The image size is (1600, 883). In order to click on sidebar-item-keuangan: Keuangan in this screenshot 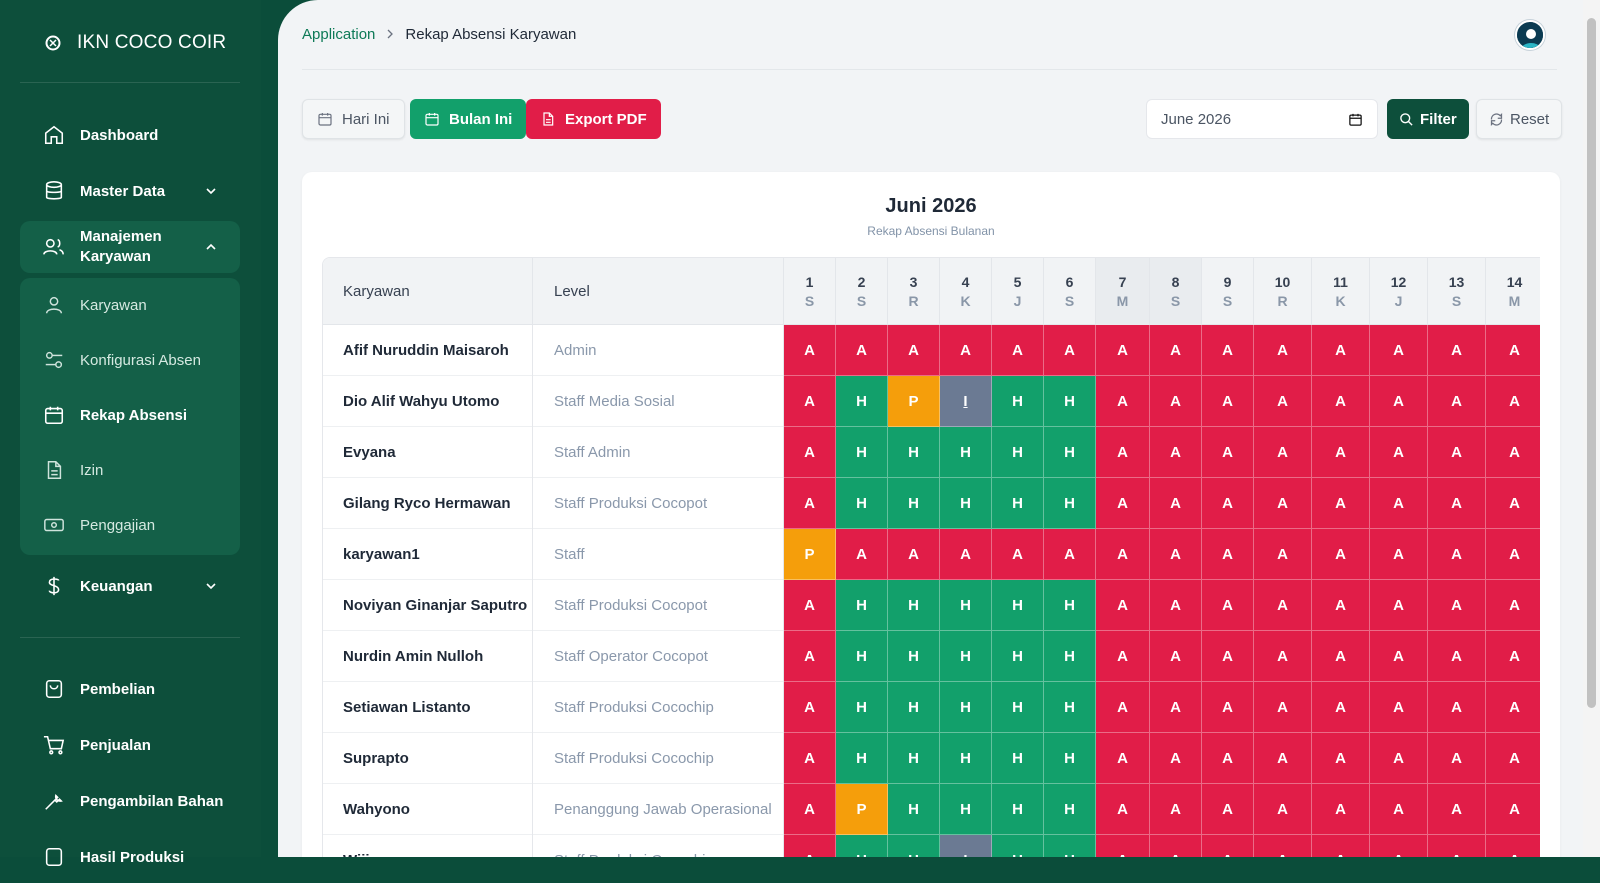, I will do `click(130, 586)`.